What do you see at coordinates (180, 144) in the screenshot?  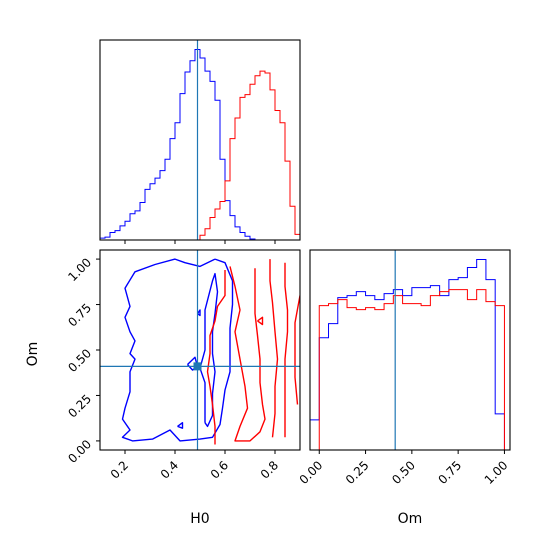 I see `h0-hist-series-blue` at bounding box center [180, 144].